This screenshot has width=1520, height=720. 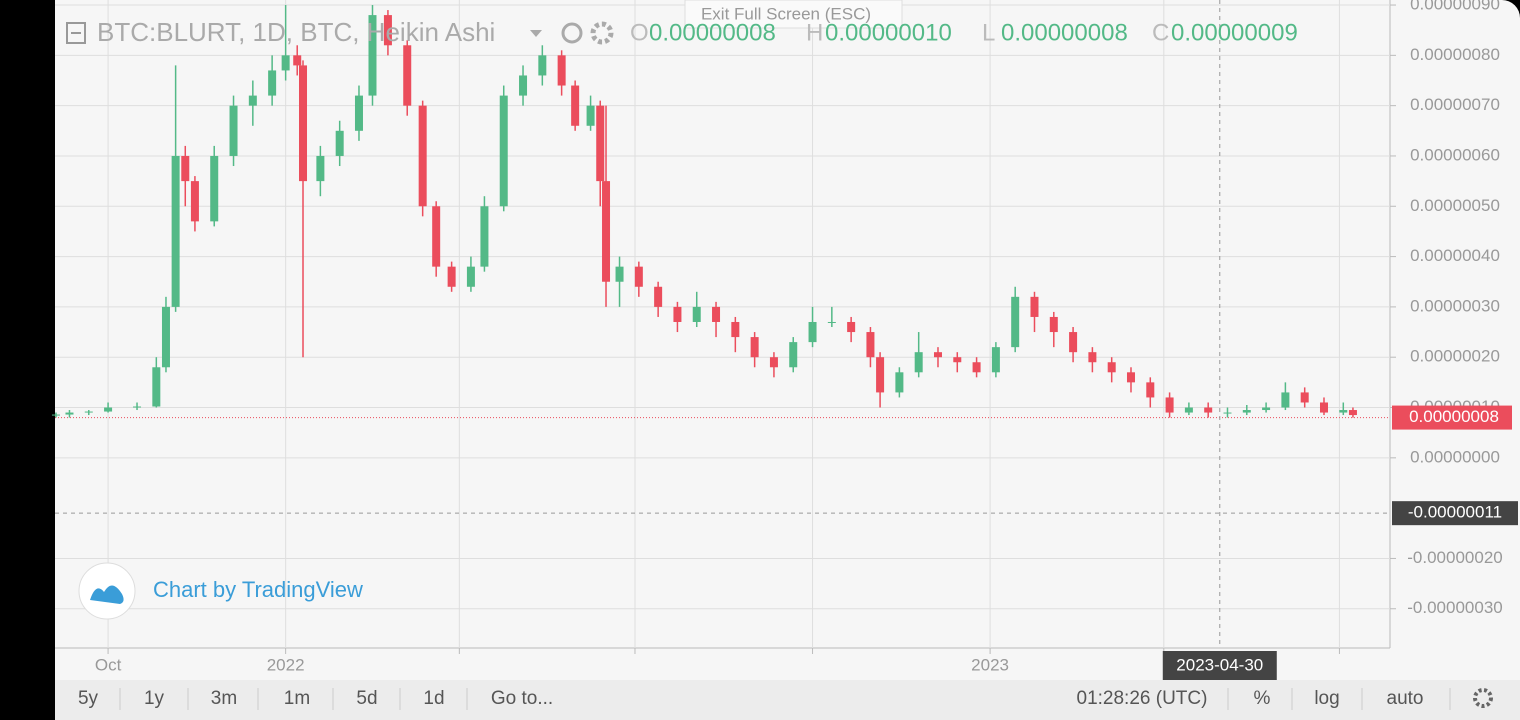 What do you see at coordinates (286, 664) in the screenshot?
I see `x-tick-label: 2022` at bounding box center [286, 664].